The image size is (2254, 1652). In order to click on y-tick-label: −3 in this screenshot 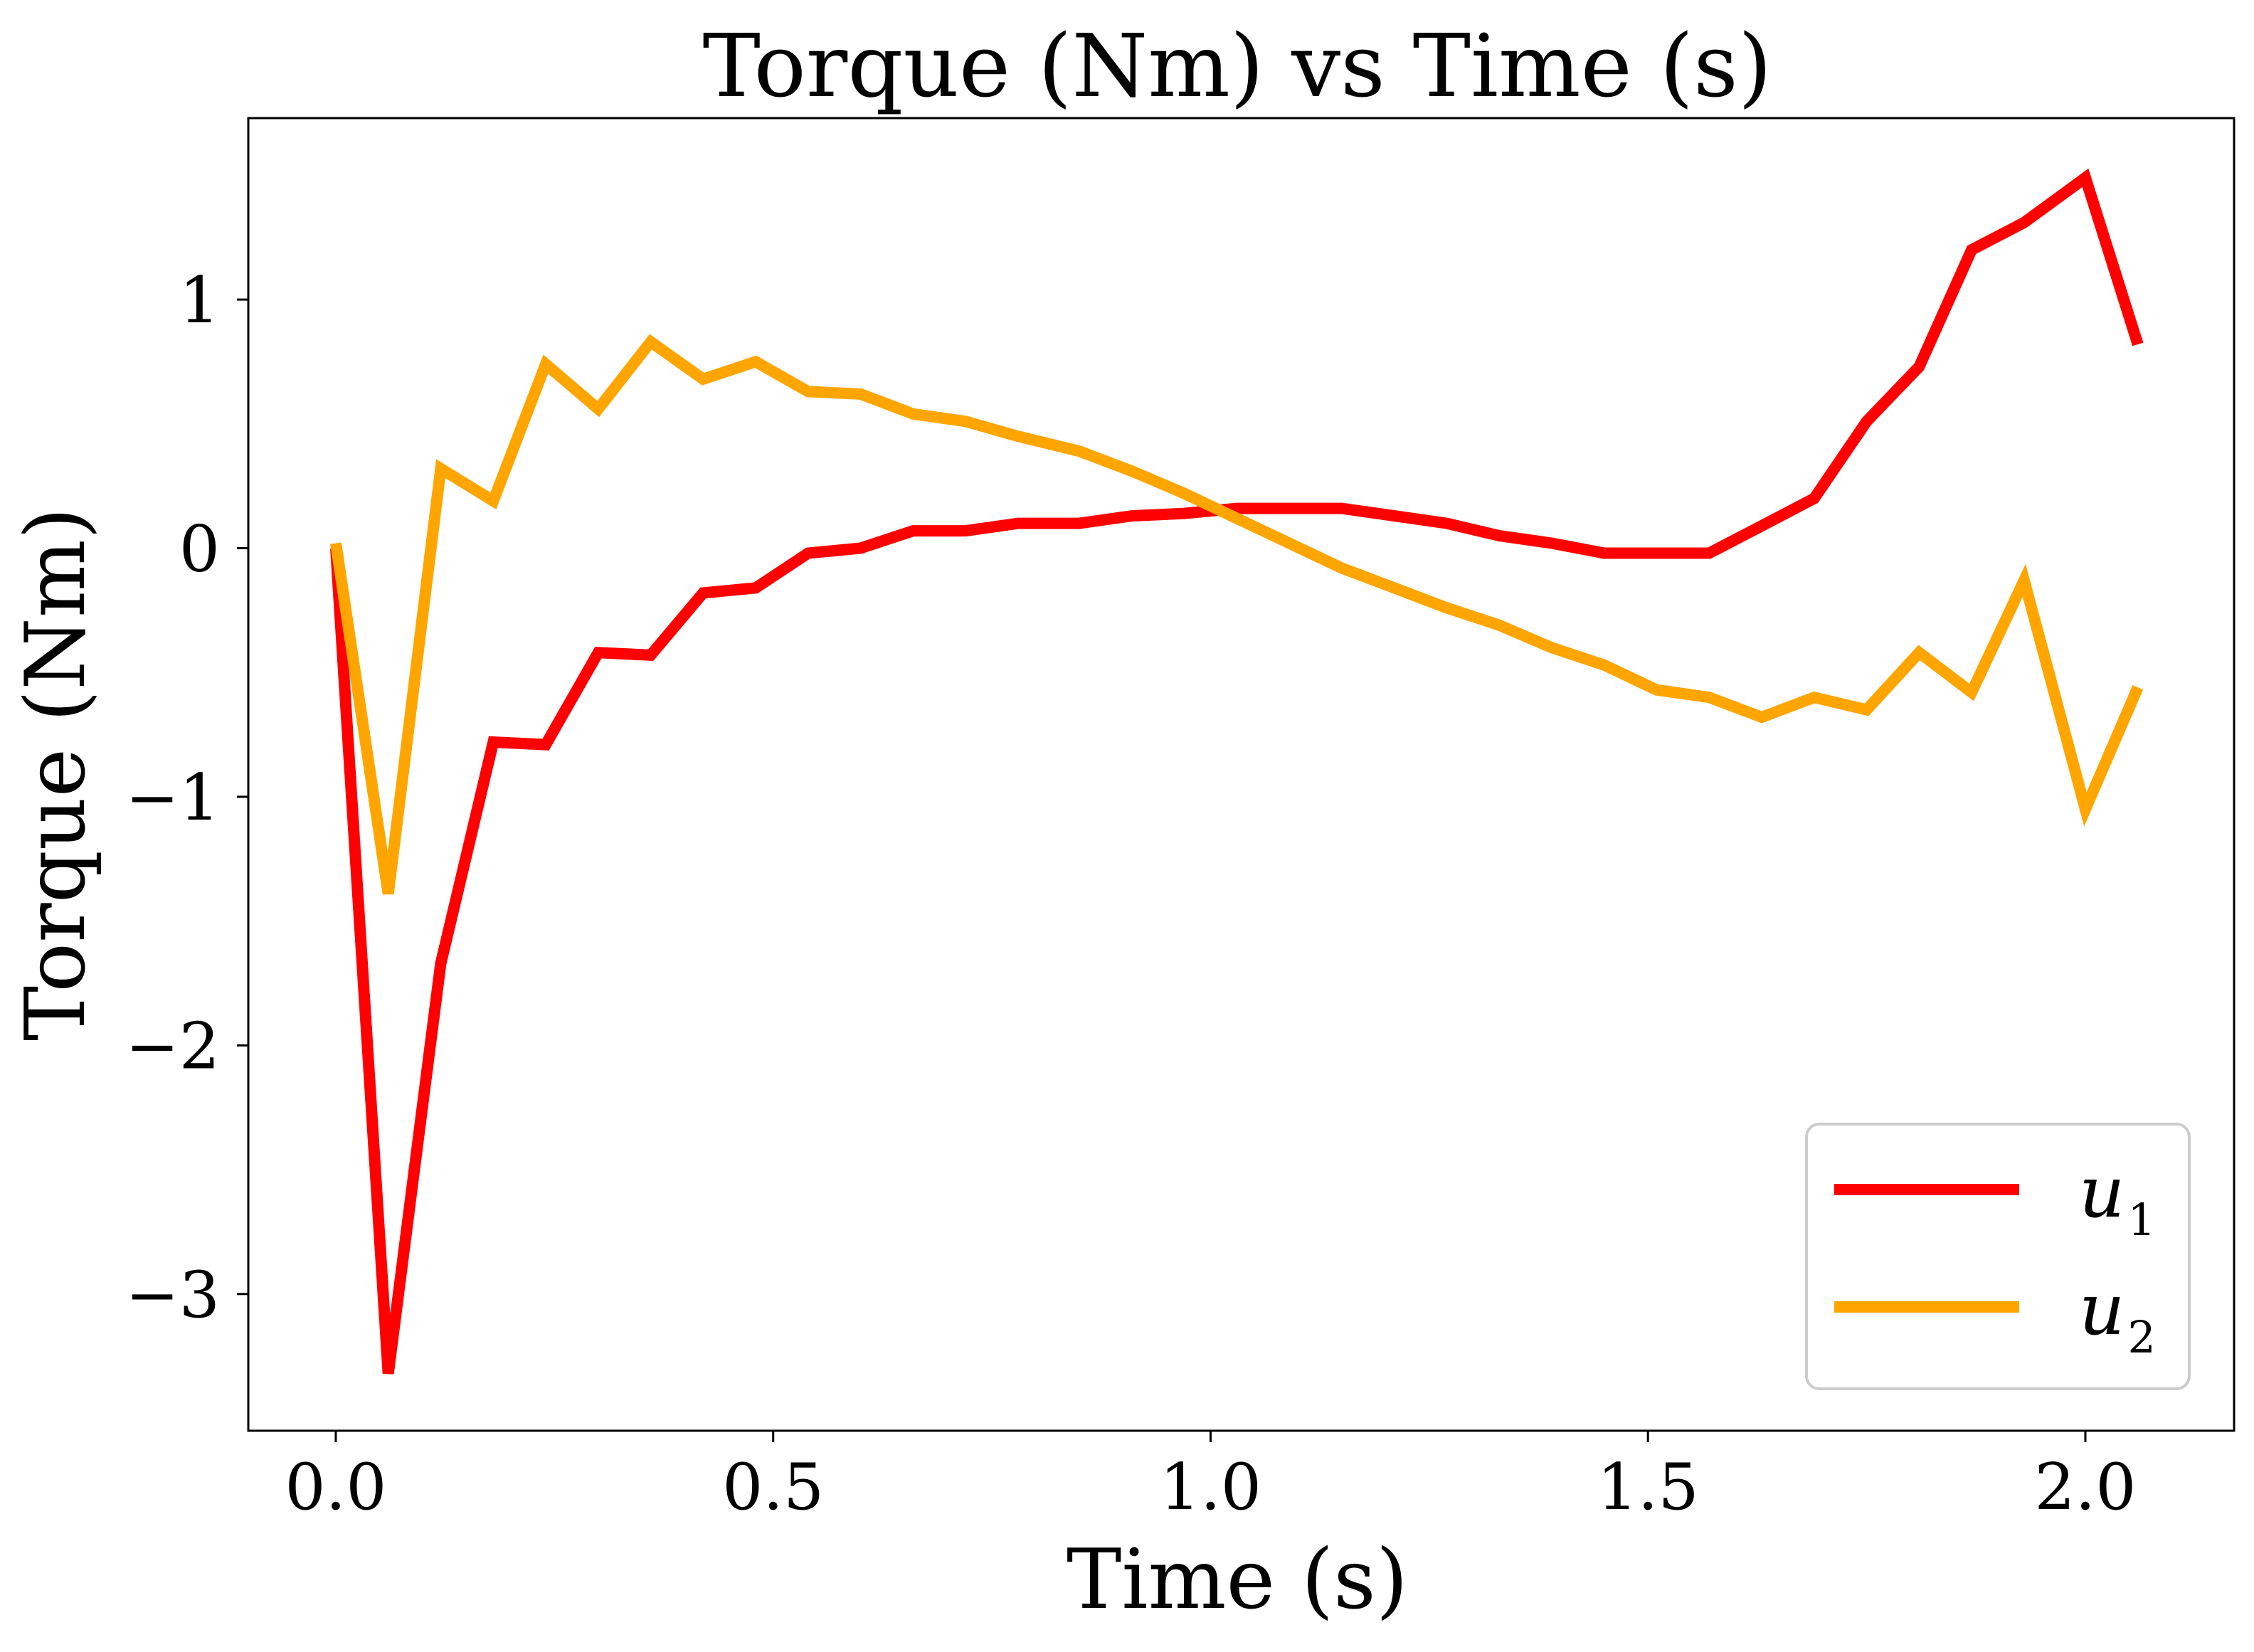, I will do `click(172, 1295)`.